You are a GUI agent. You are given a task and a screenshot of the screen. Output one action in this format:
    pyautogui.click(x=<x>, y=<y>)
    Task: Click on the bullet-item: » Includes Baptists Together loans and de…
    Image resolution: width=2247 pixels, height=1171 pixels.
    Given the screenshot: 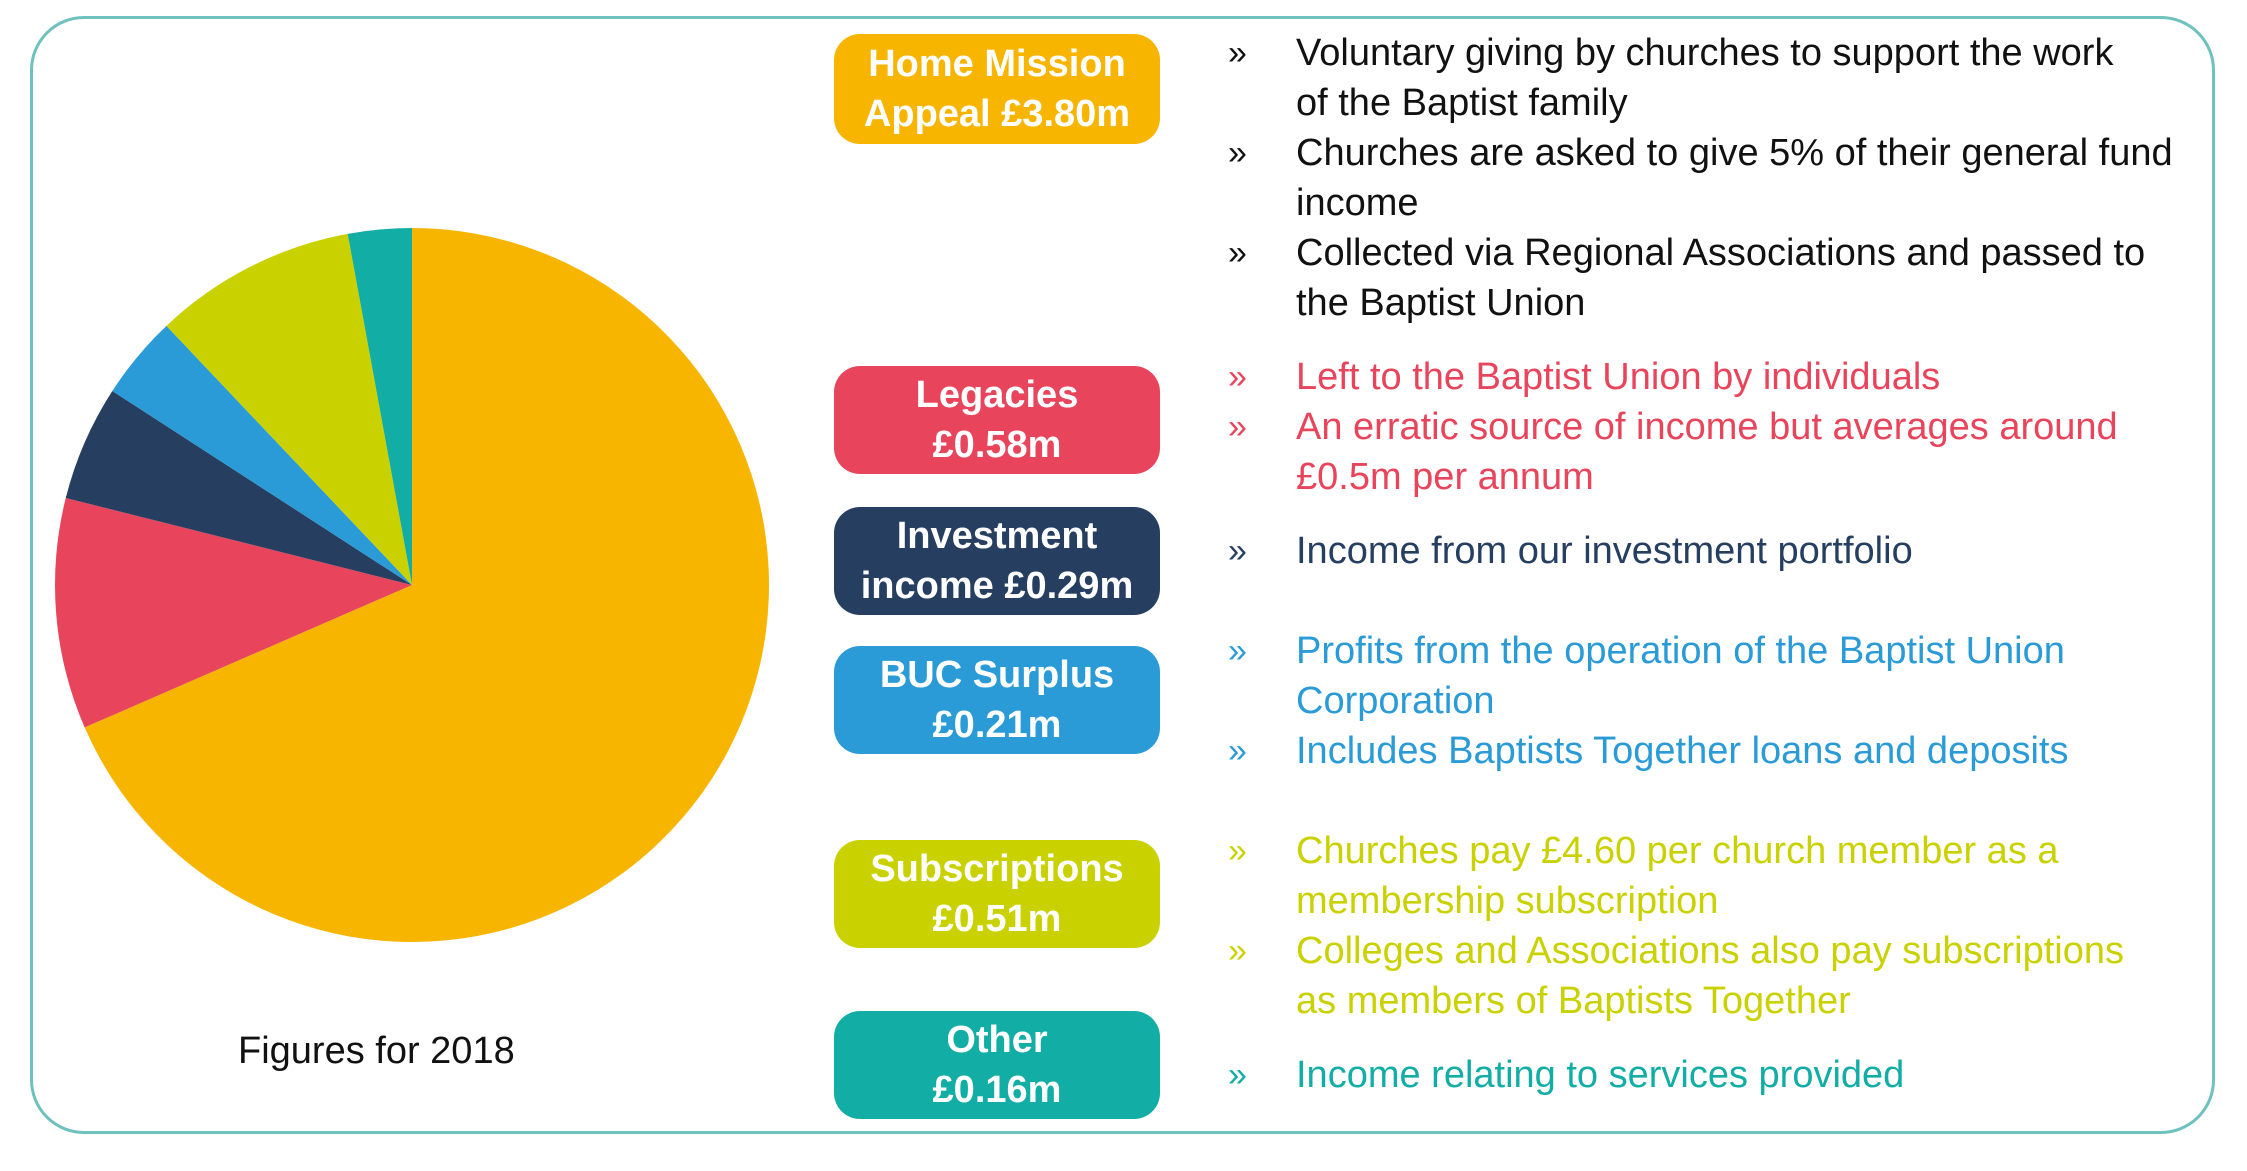 What is the action you would take?
    pyautogui.click(x=1708, y=751)
    